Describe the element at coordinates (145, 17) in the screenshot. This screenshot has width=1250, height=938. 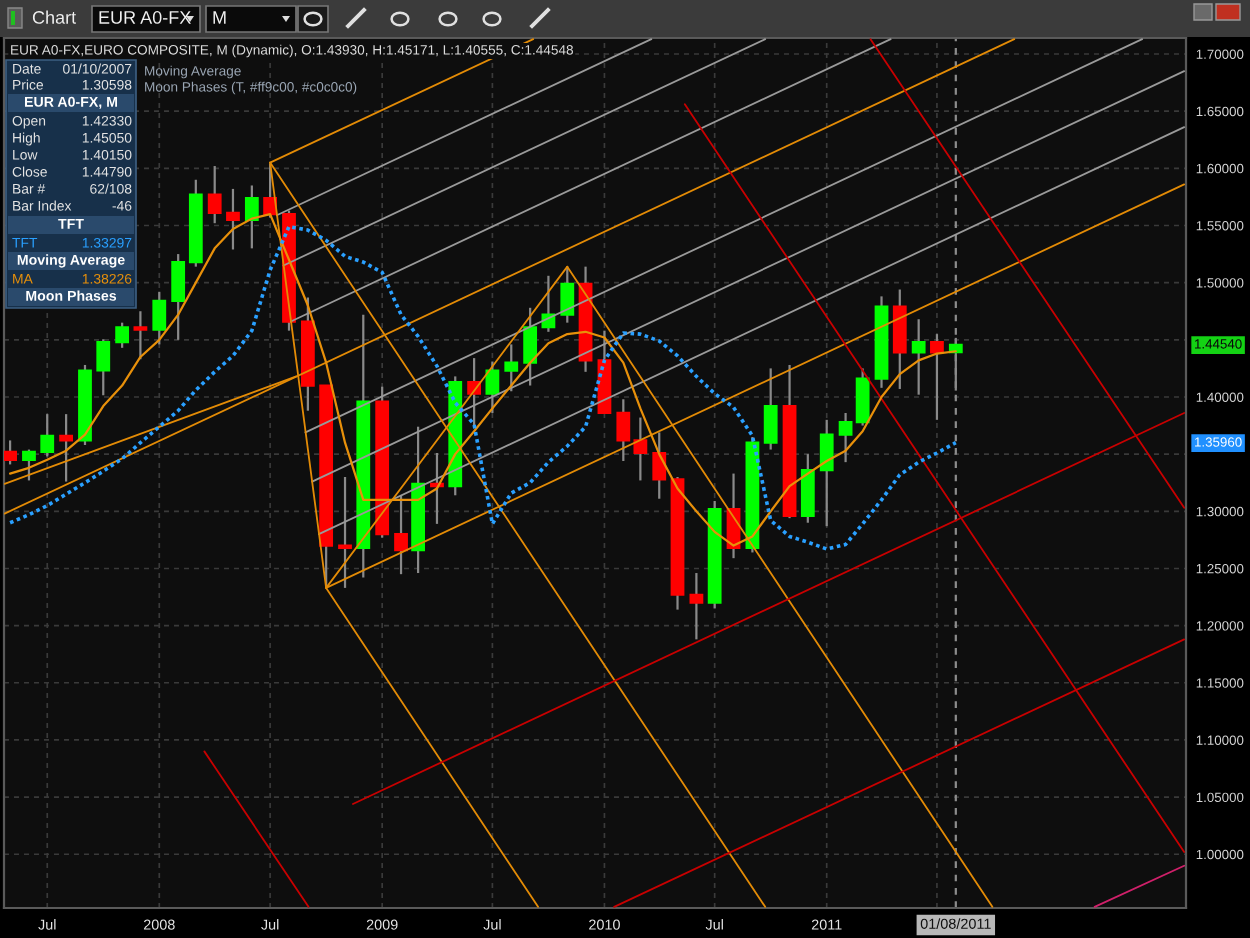
I see `text: EUR A0-FX` at that location.